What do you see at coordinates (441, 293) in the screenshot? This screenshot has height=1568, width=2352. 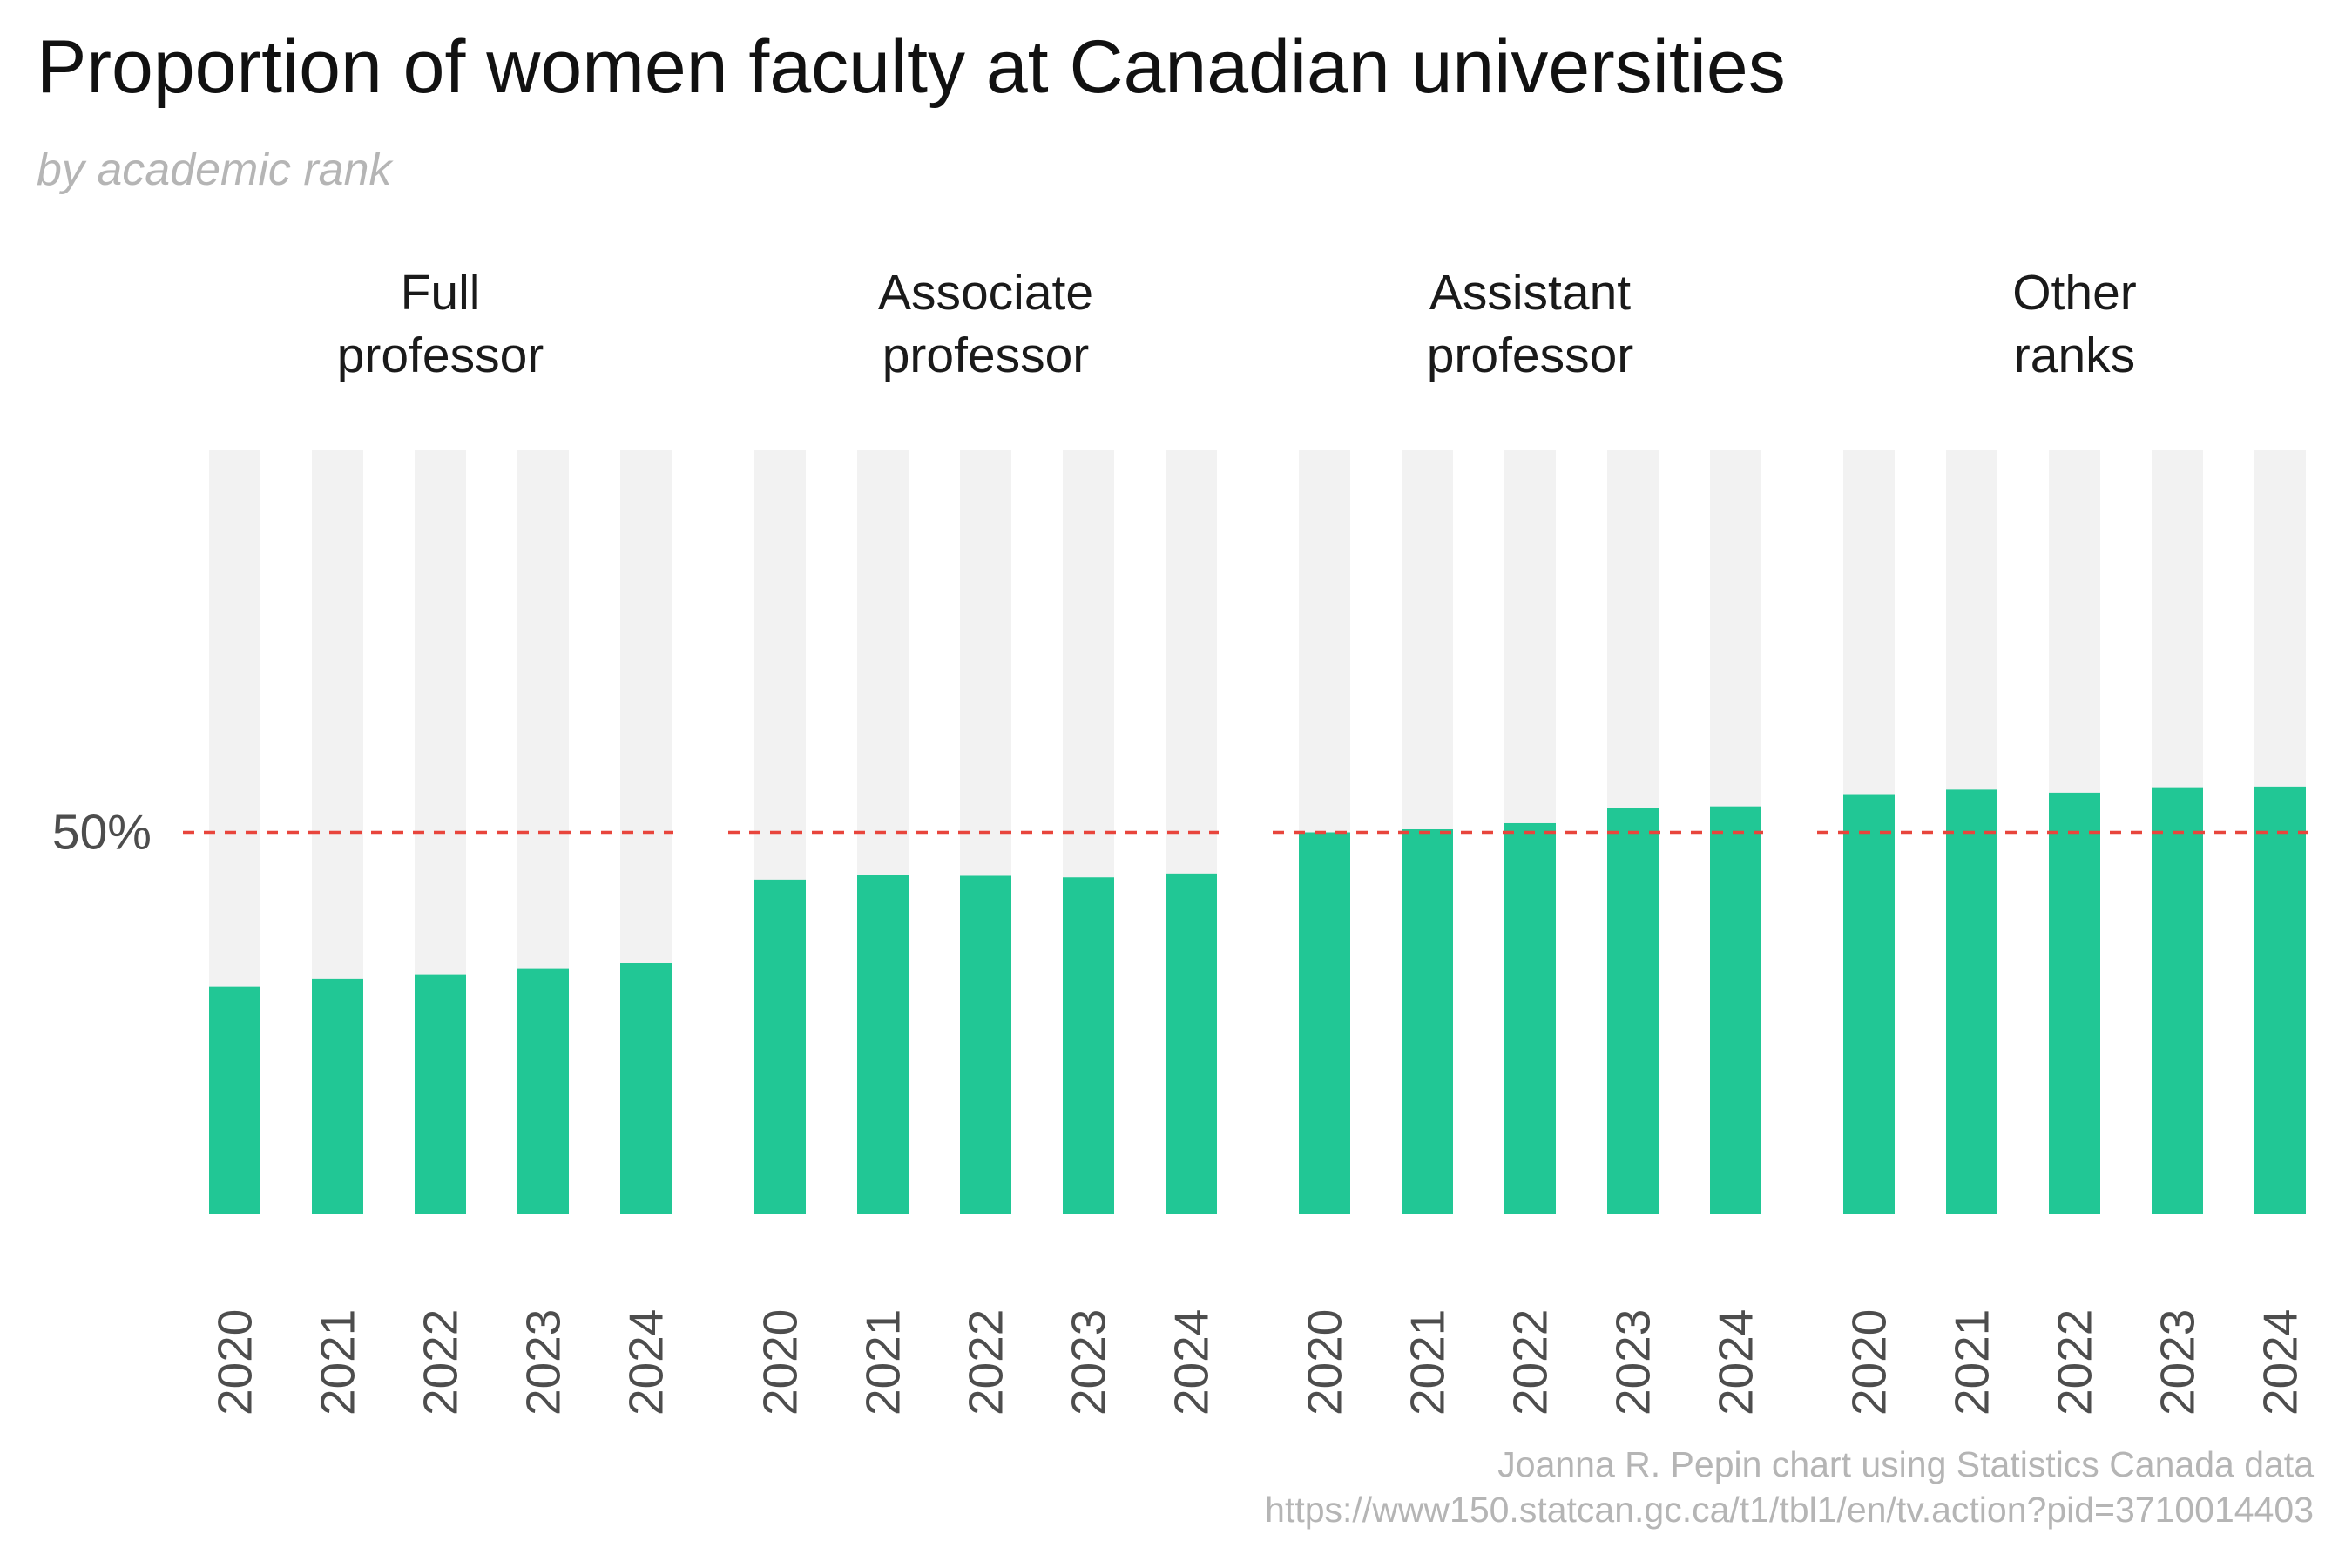 I see `facet-label-line: Full` at bounding box center [441, 293].